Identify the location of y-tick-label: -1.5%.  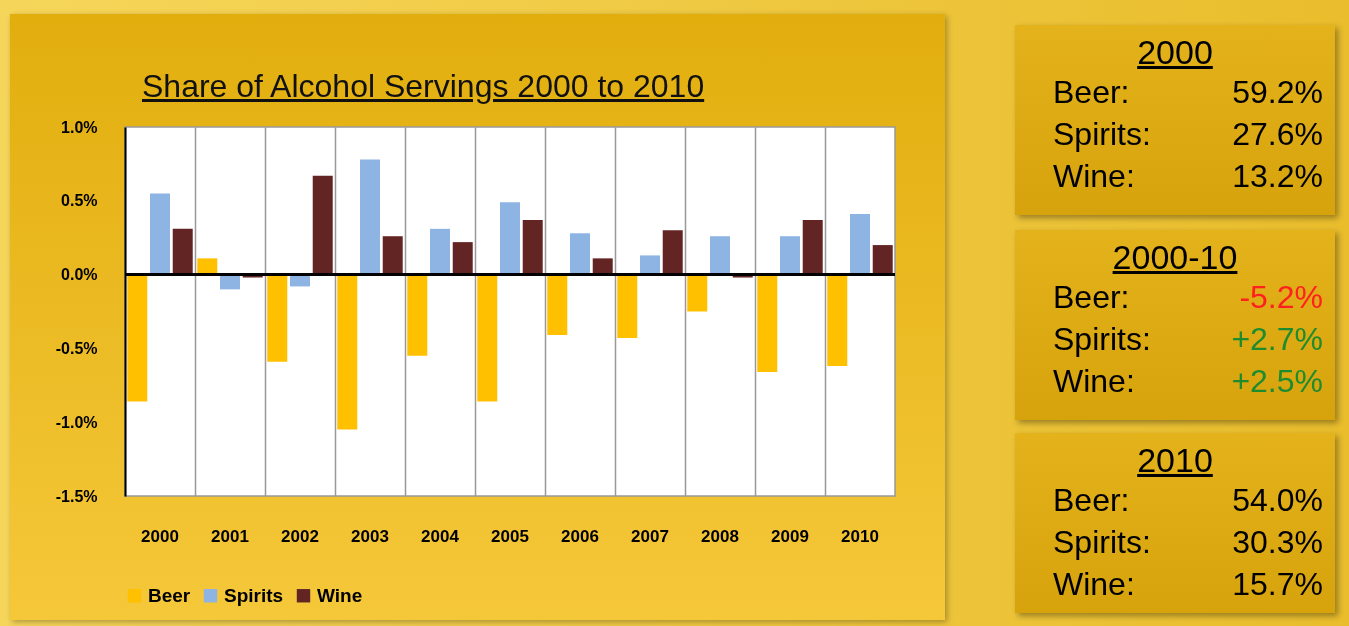
(76, 496).